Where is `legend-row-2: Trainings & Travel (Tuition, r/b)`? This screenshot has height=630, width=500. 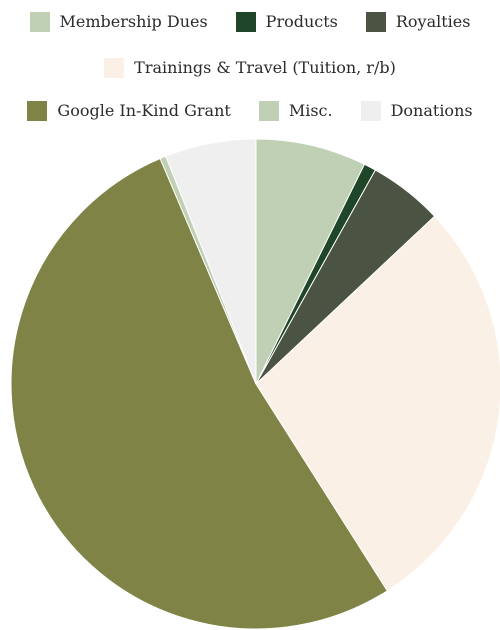
legend-row-2: Trainings & Travel (Tuition, r/b) is located at coordinates (250, 68).